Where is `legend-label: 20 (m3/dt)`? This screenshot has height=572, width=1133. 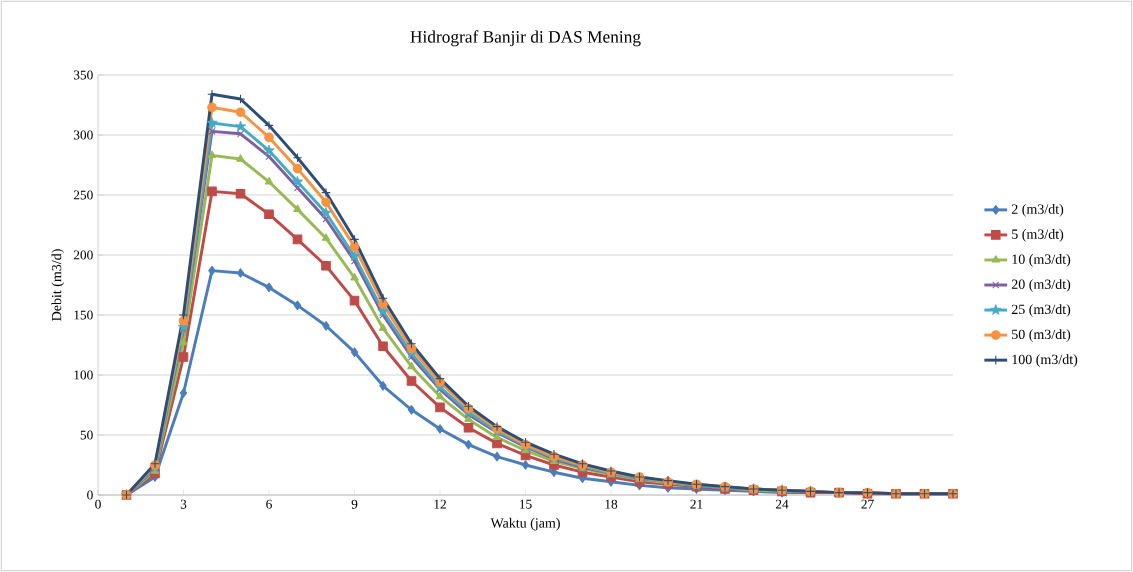 legend-label: 20 (m3/dt) is located at coordinates (1041, 285).